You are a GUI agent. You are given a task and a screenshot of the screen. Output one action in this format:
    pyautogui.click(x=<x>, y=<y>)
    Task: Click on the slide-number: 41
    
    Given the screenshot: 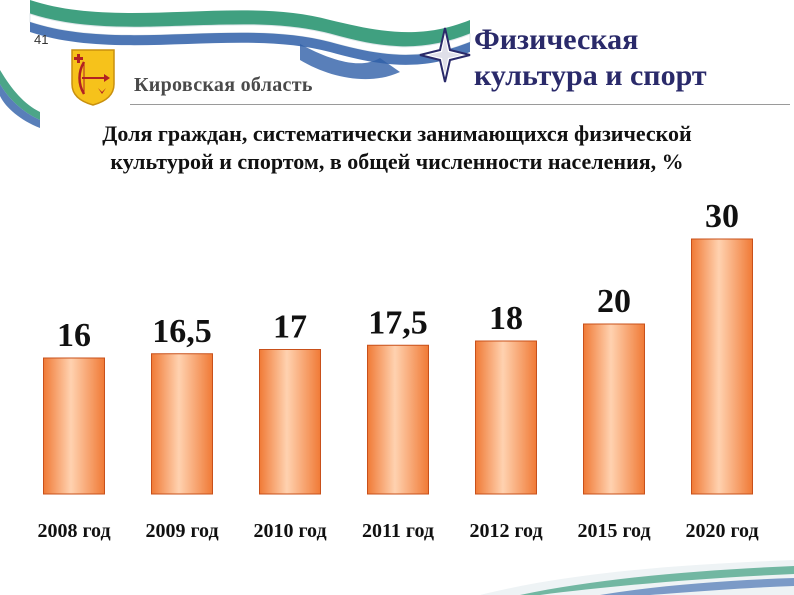 What is the action you would take?
    pyautogui.click(x=41, y=39)
    